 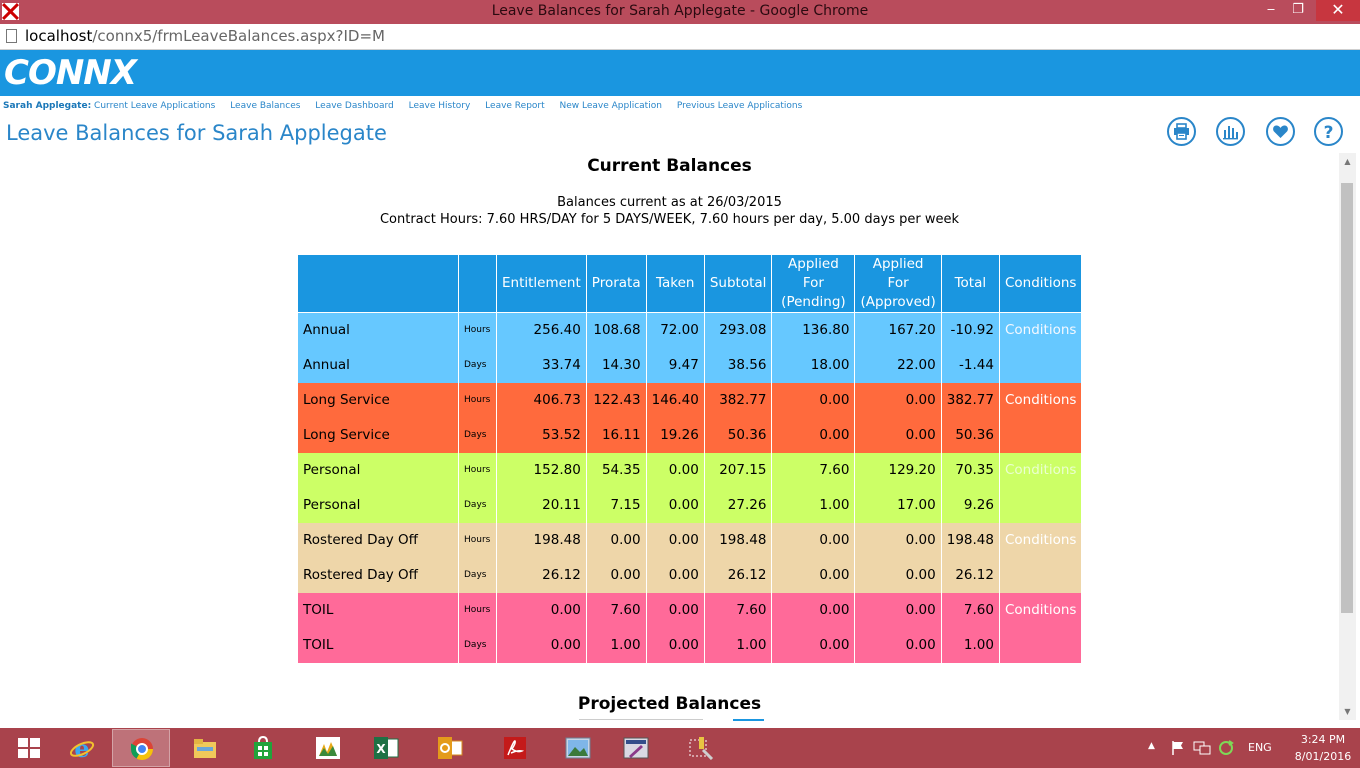 I want to click on entitlement-cell: 406.73, so click(x=541, y=400).